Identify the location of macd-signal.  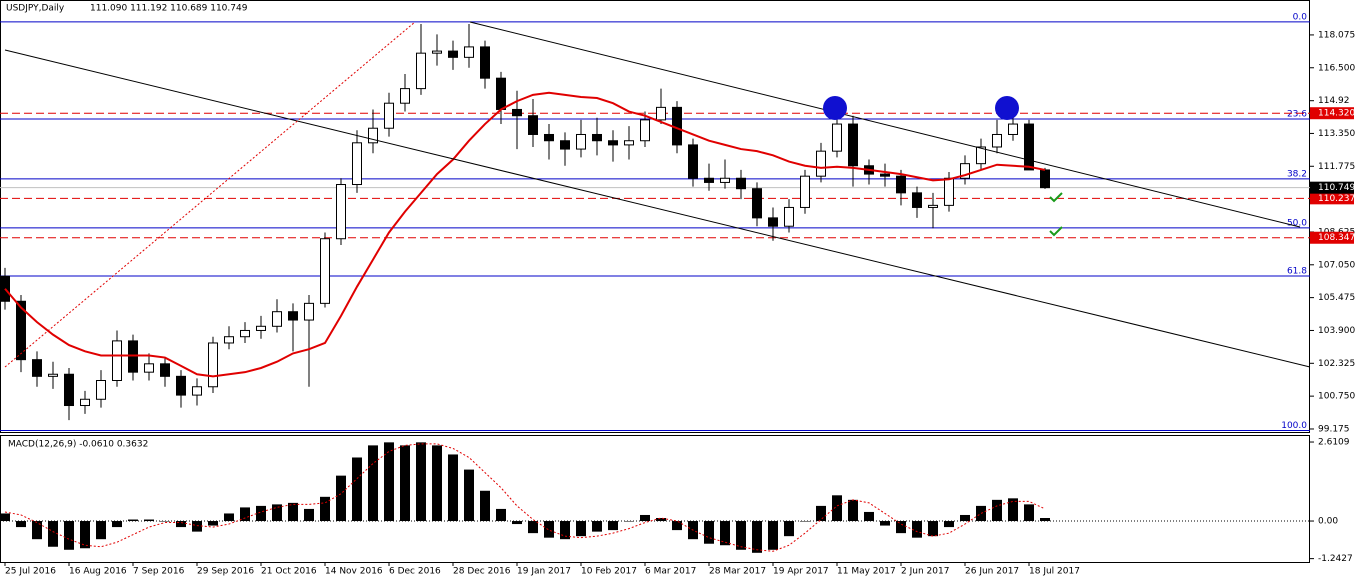
(525, 497).